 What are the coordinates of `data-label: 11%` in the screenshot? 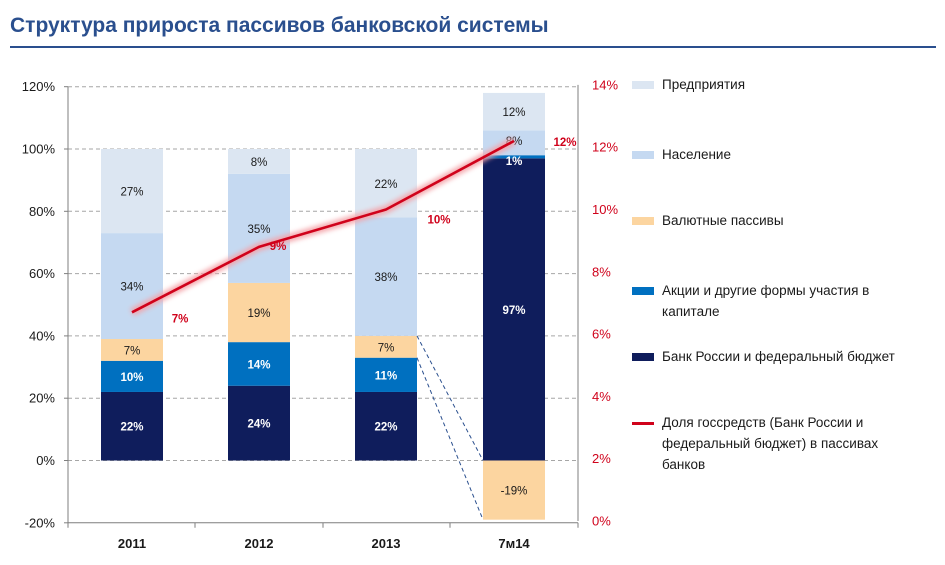 It's located at (386, 376).